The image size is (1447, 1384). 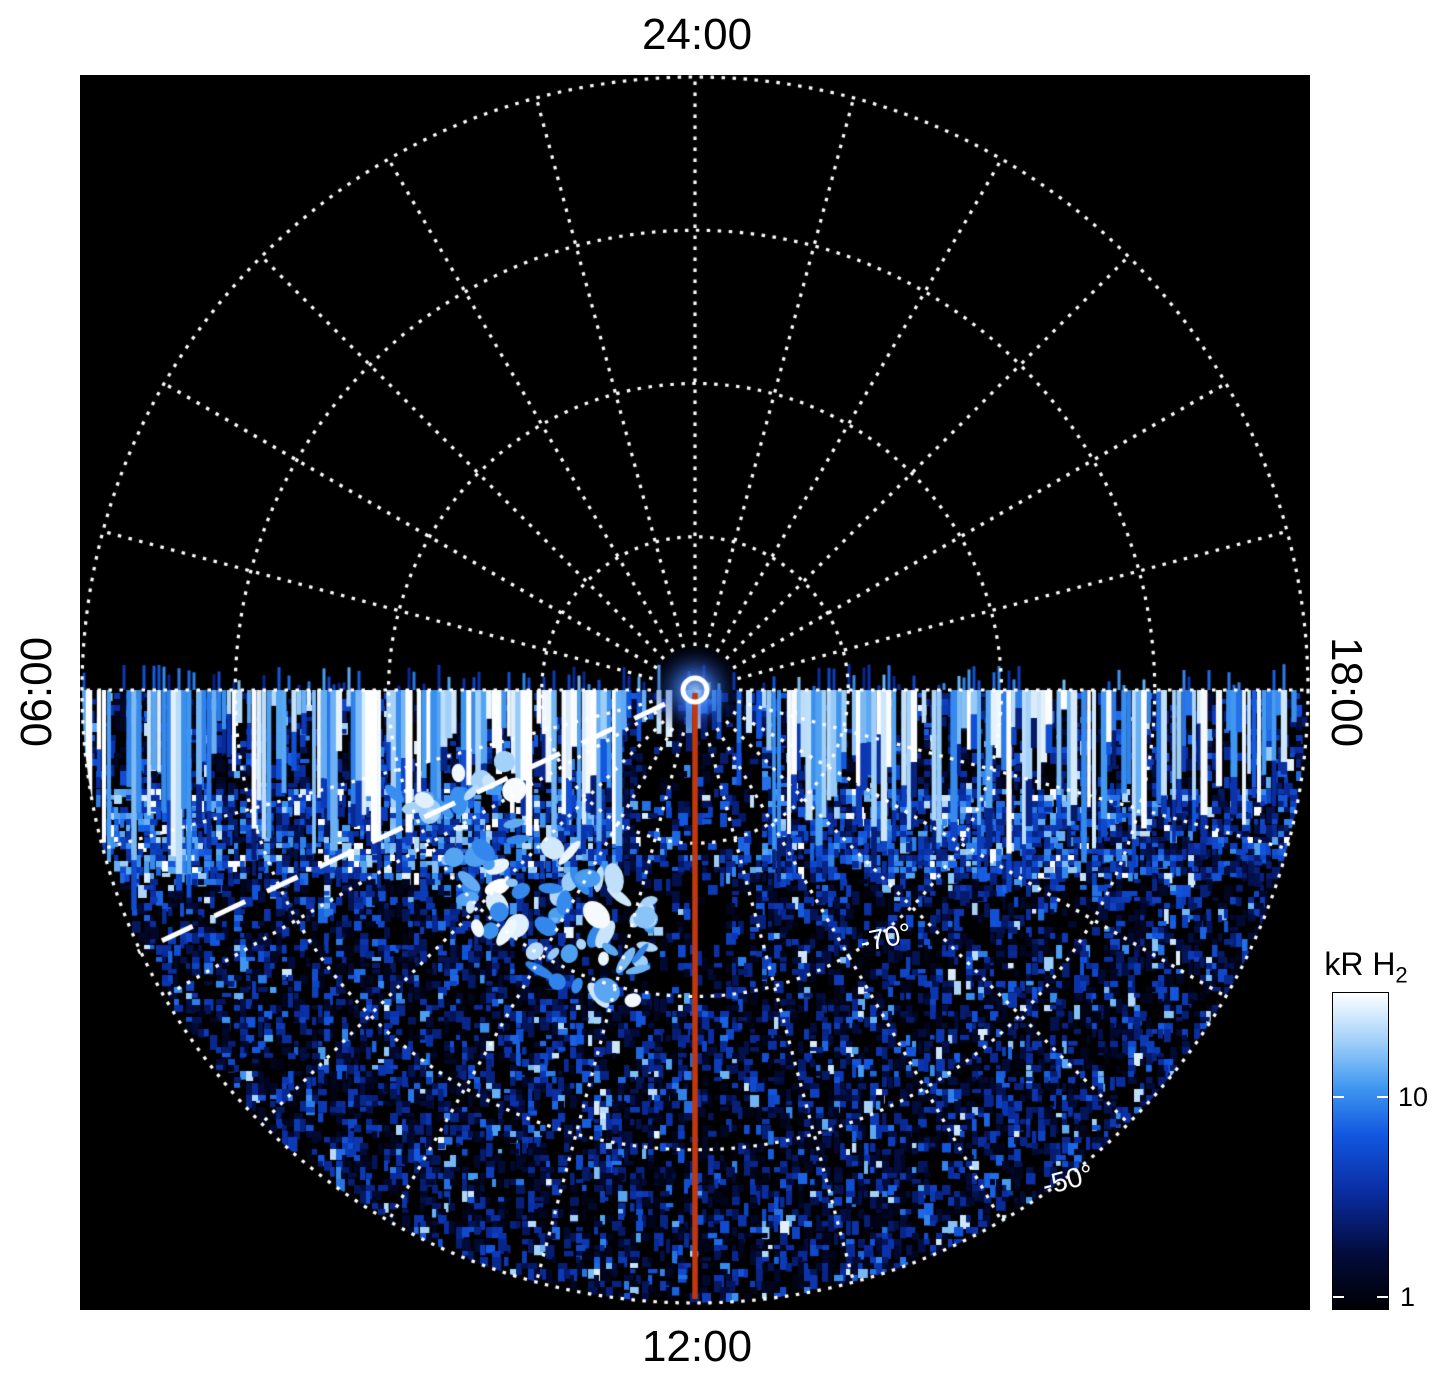 I want to click on colorbar-tickmark-1-left, so click(x=1338, y=1297).